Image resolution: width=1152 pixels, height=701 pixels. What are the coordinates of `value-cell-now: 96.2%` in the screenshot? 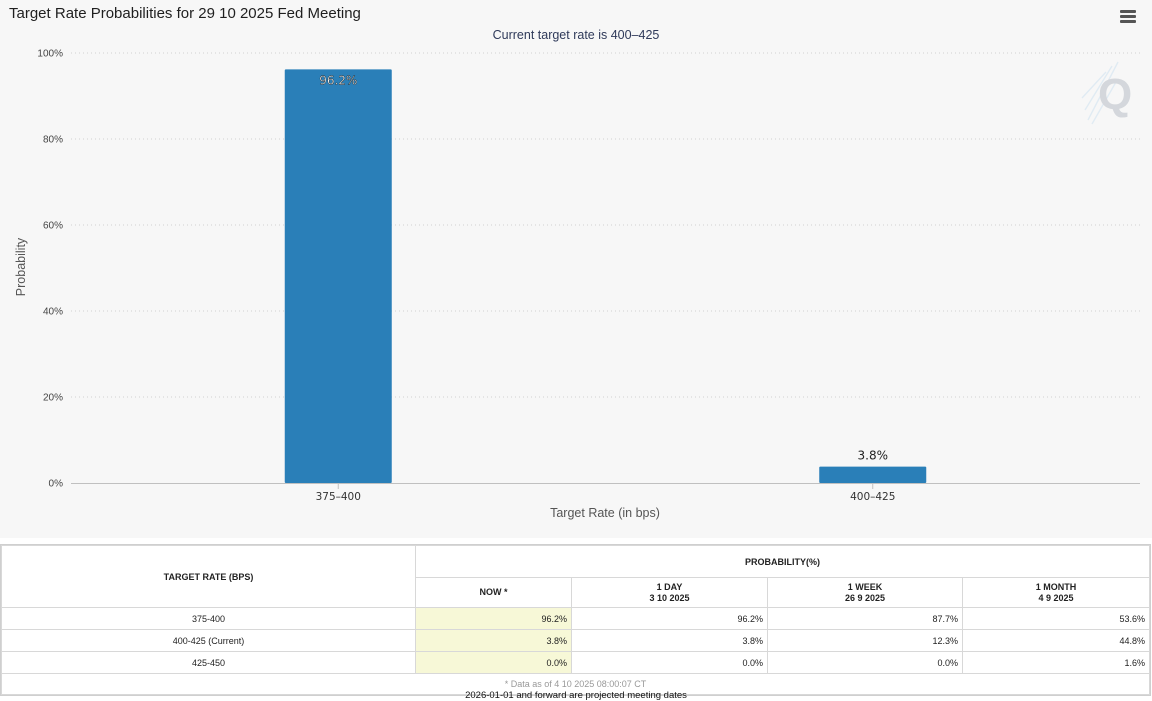 It's located at (493, 618).